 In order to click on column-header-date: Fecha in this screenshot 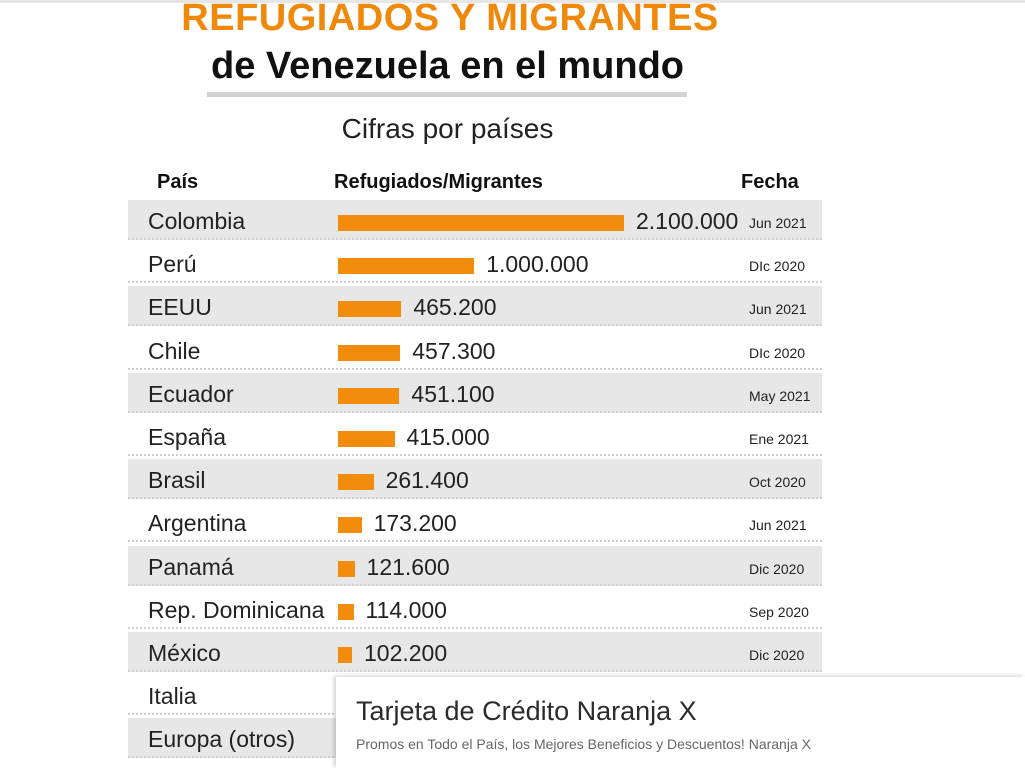, I will do `click(770, 182)`.